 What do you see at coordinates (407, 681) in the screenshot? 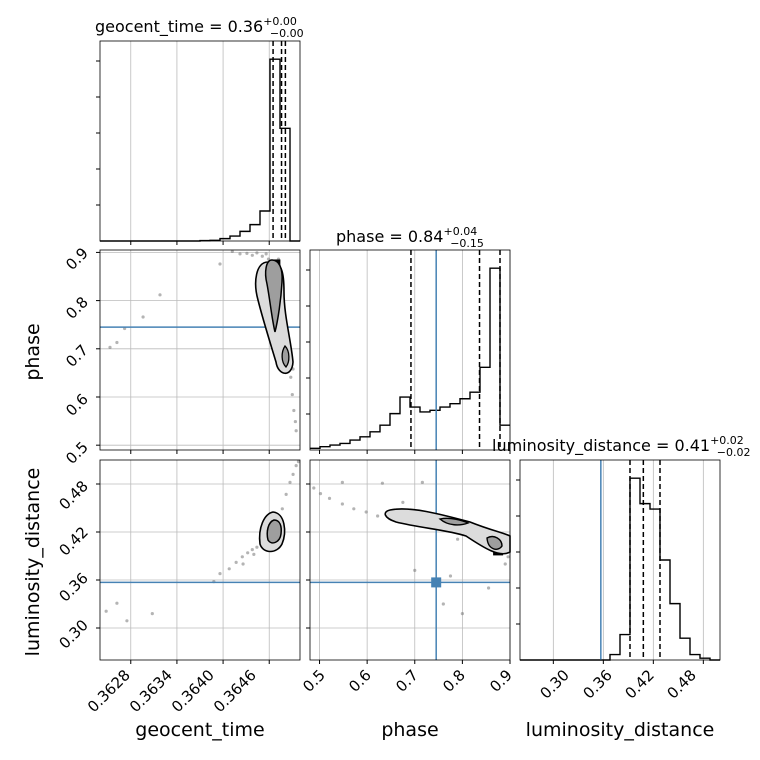
I see `xtick-label: 0.7` at bounding box center [407, 681].